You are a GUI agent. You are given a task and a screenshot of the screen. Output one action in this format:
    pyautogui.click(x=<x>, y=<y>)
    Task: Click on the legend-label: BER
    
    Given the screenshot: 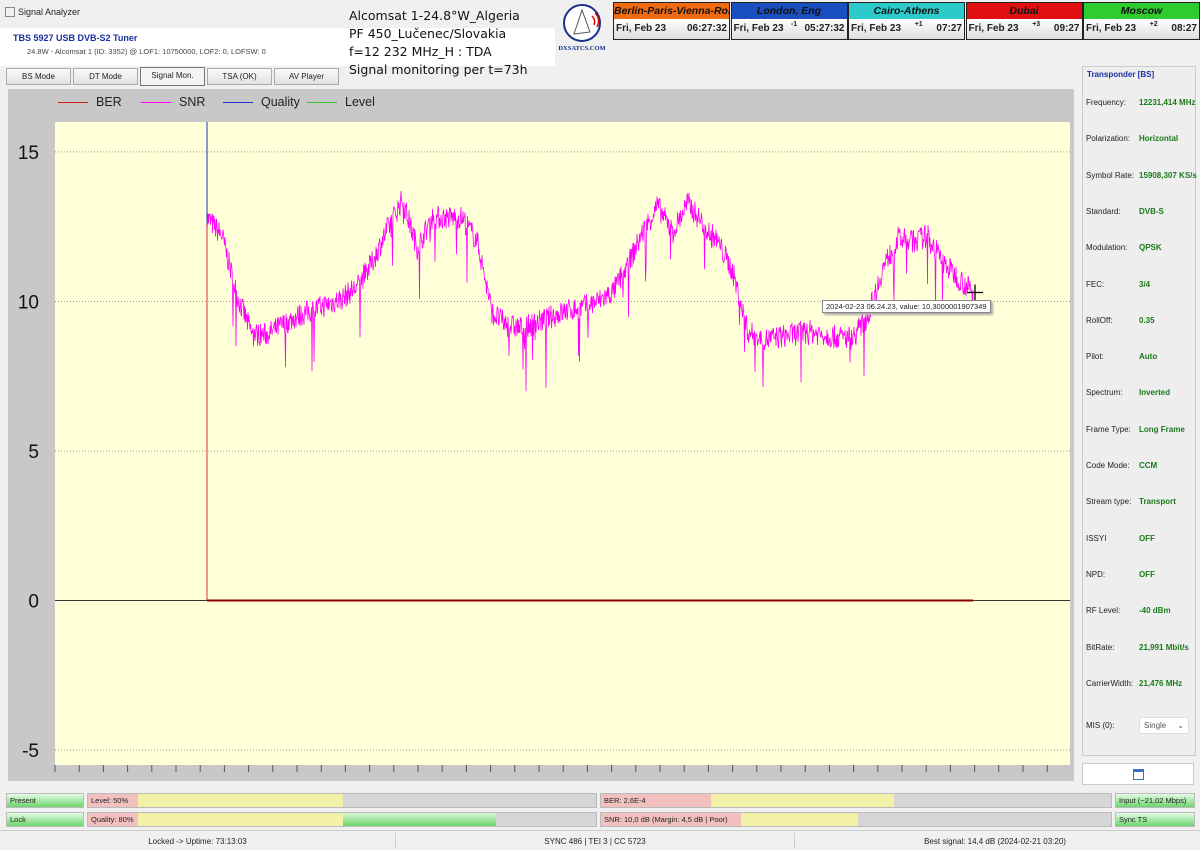 What is the action you would take?
    pyautogui.click(x=109, y=102)
    